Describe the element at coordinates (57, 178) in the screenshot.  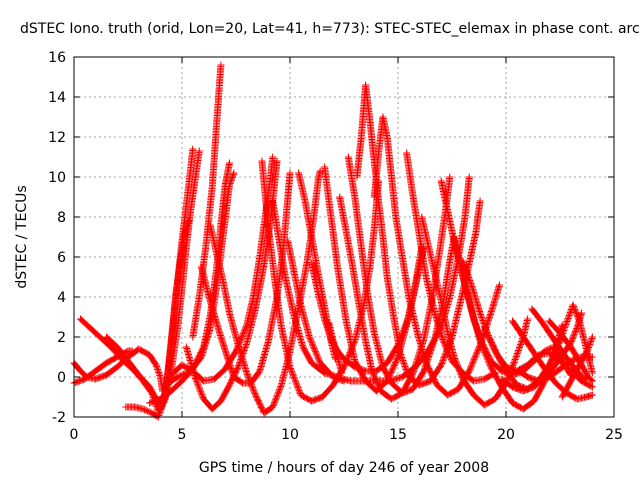
I see `y-tick-label: 10` at that location.